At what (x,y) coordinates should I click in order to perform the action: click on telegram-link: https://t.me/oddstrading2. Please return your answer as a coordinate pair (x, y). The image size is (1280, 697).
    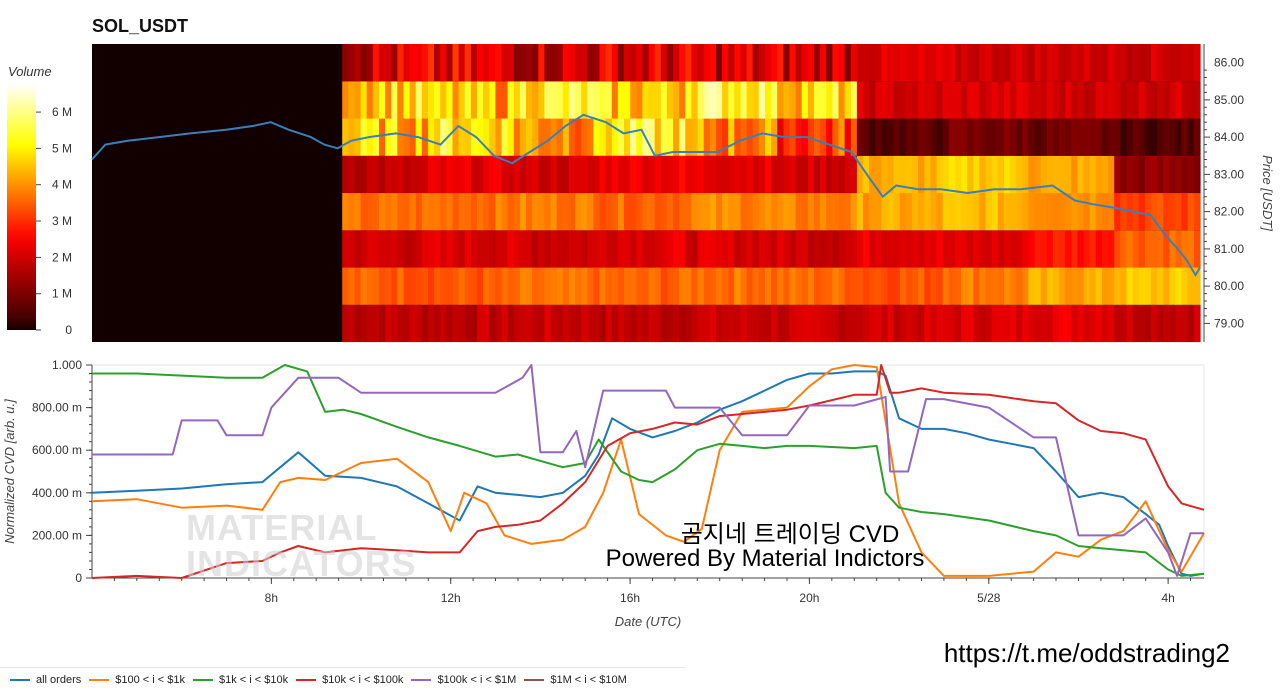
    Looking at the image, I should click on (1086, 653).